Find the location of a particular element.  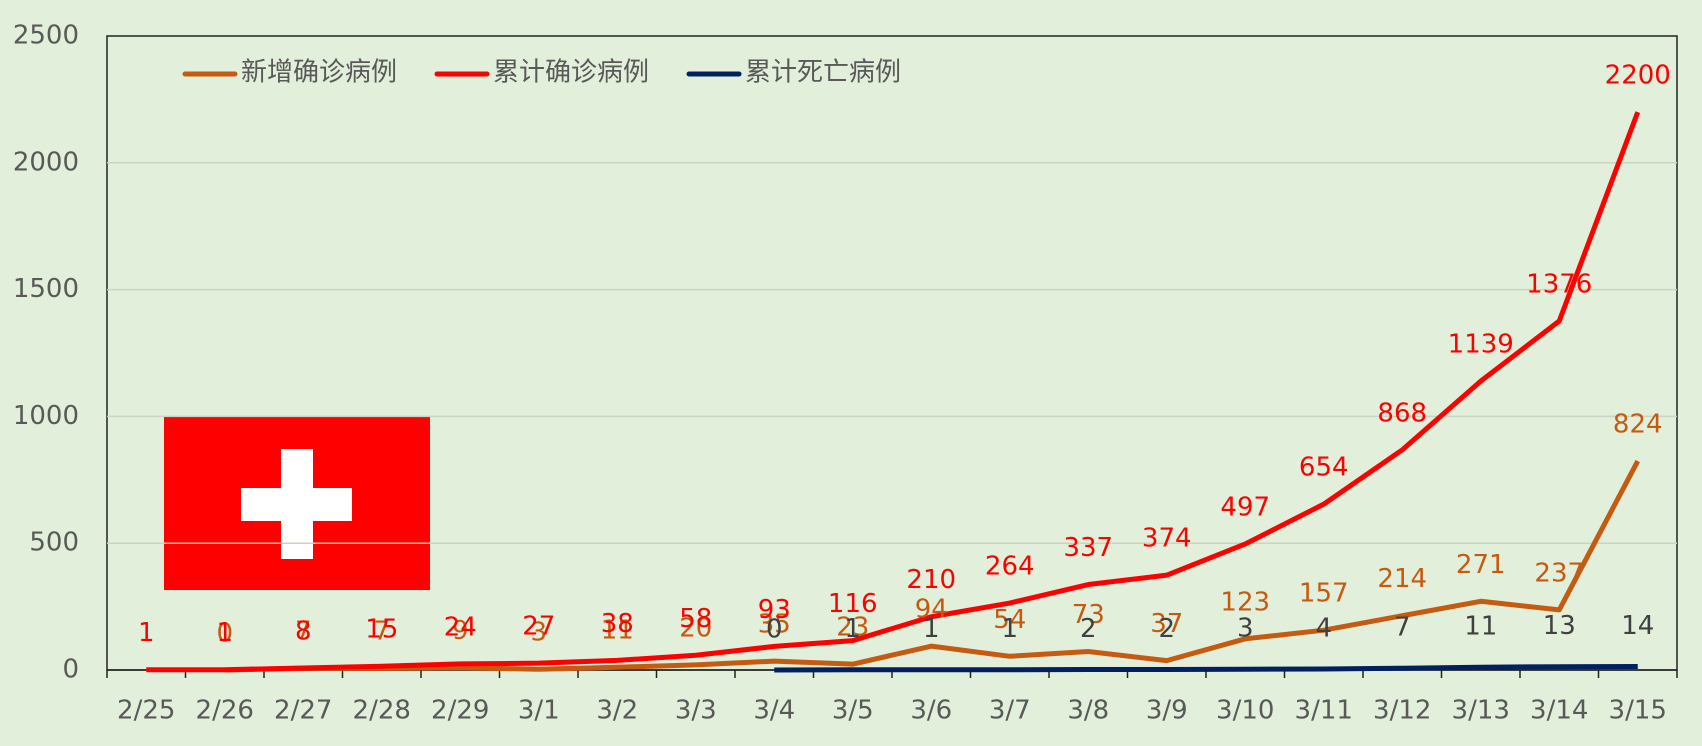

data-label: 214 is located at coordinates (1402, 579).